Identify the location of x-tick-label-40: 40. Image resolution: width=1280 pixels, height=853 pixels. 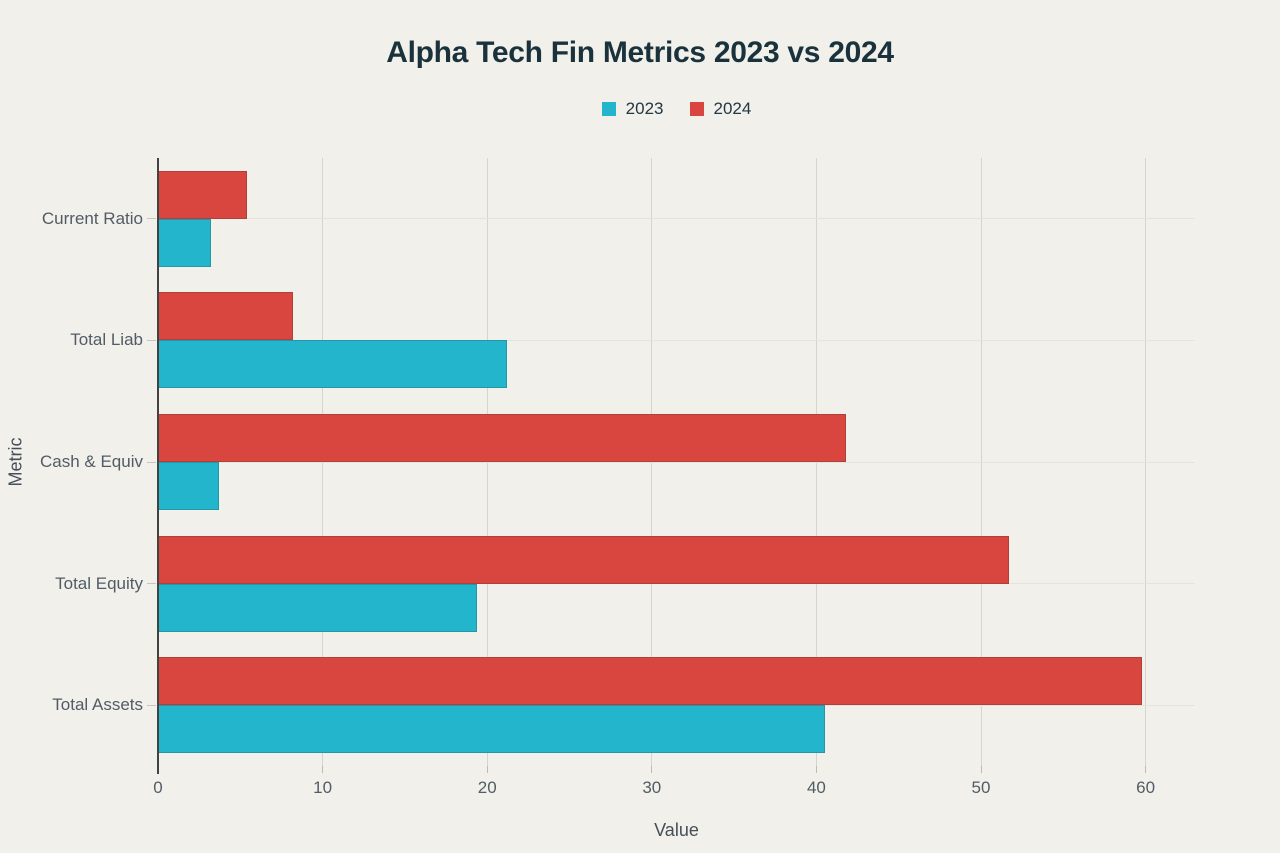
(816, 787).